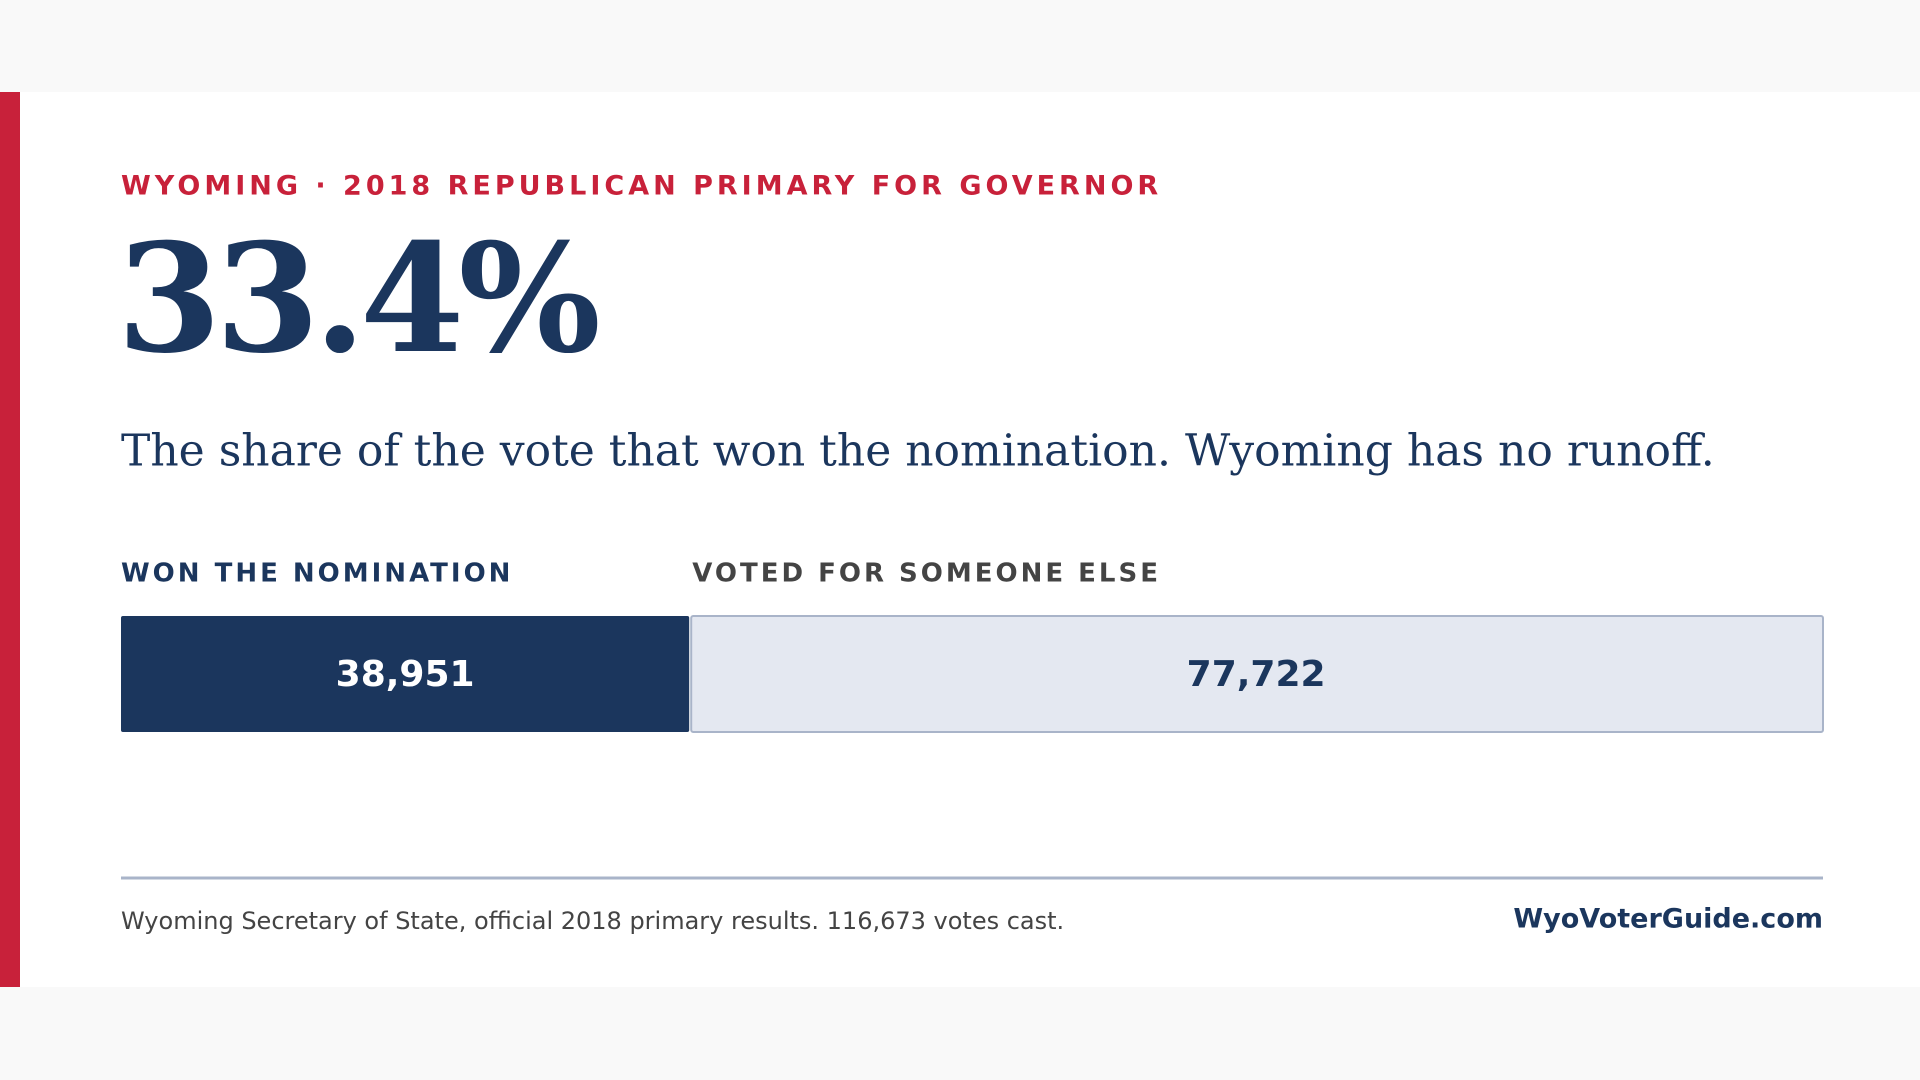 This screenshot has width=1920, height=1080. I want to click on accent-bar, so click(10, 539).